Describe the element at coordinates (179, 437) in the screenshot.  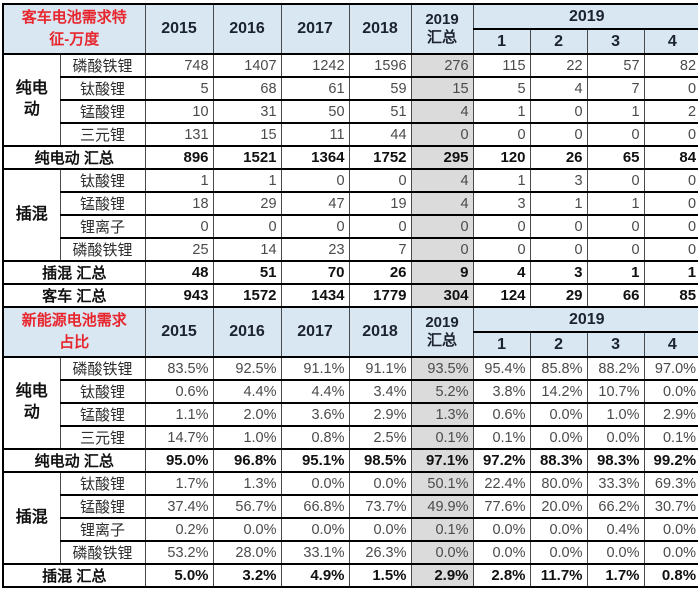
I see `value-cell: 14.7%` at that location.